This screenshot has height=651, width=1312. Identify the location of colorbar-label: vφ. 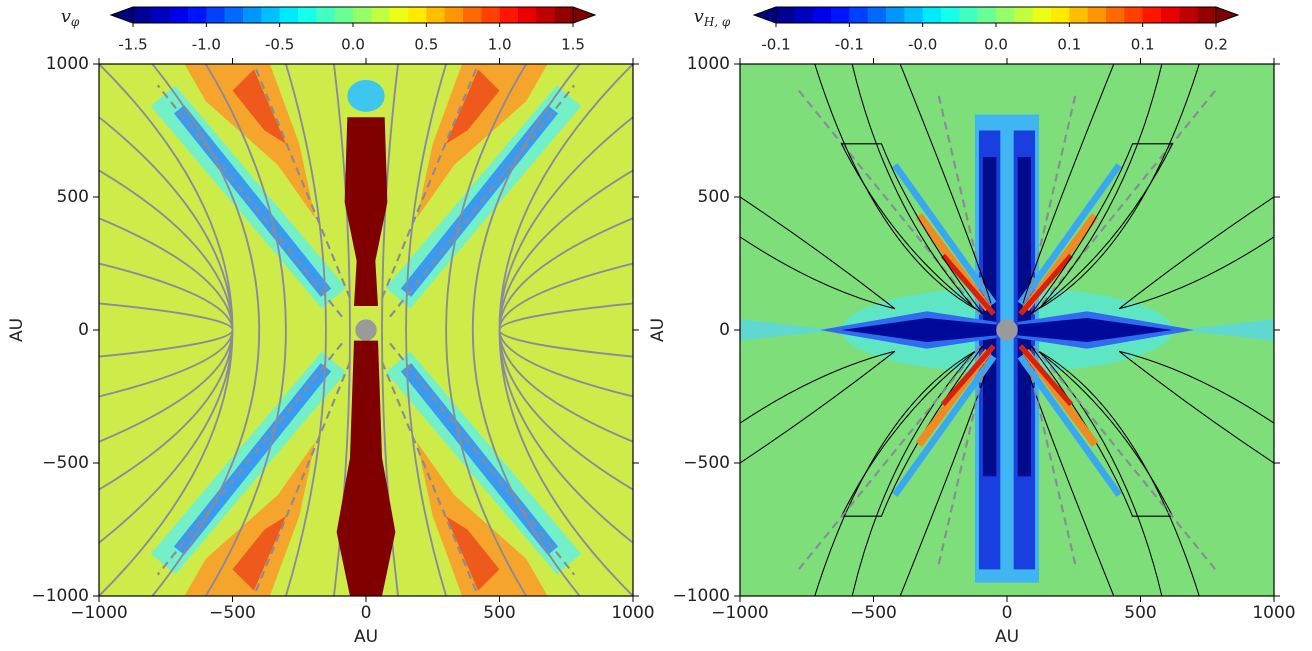
(70, 17).